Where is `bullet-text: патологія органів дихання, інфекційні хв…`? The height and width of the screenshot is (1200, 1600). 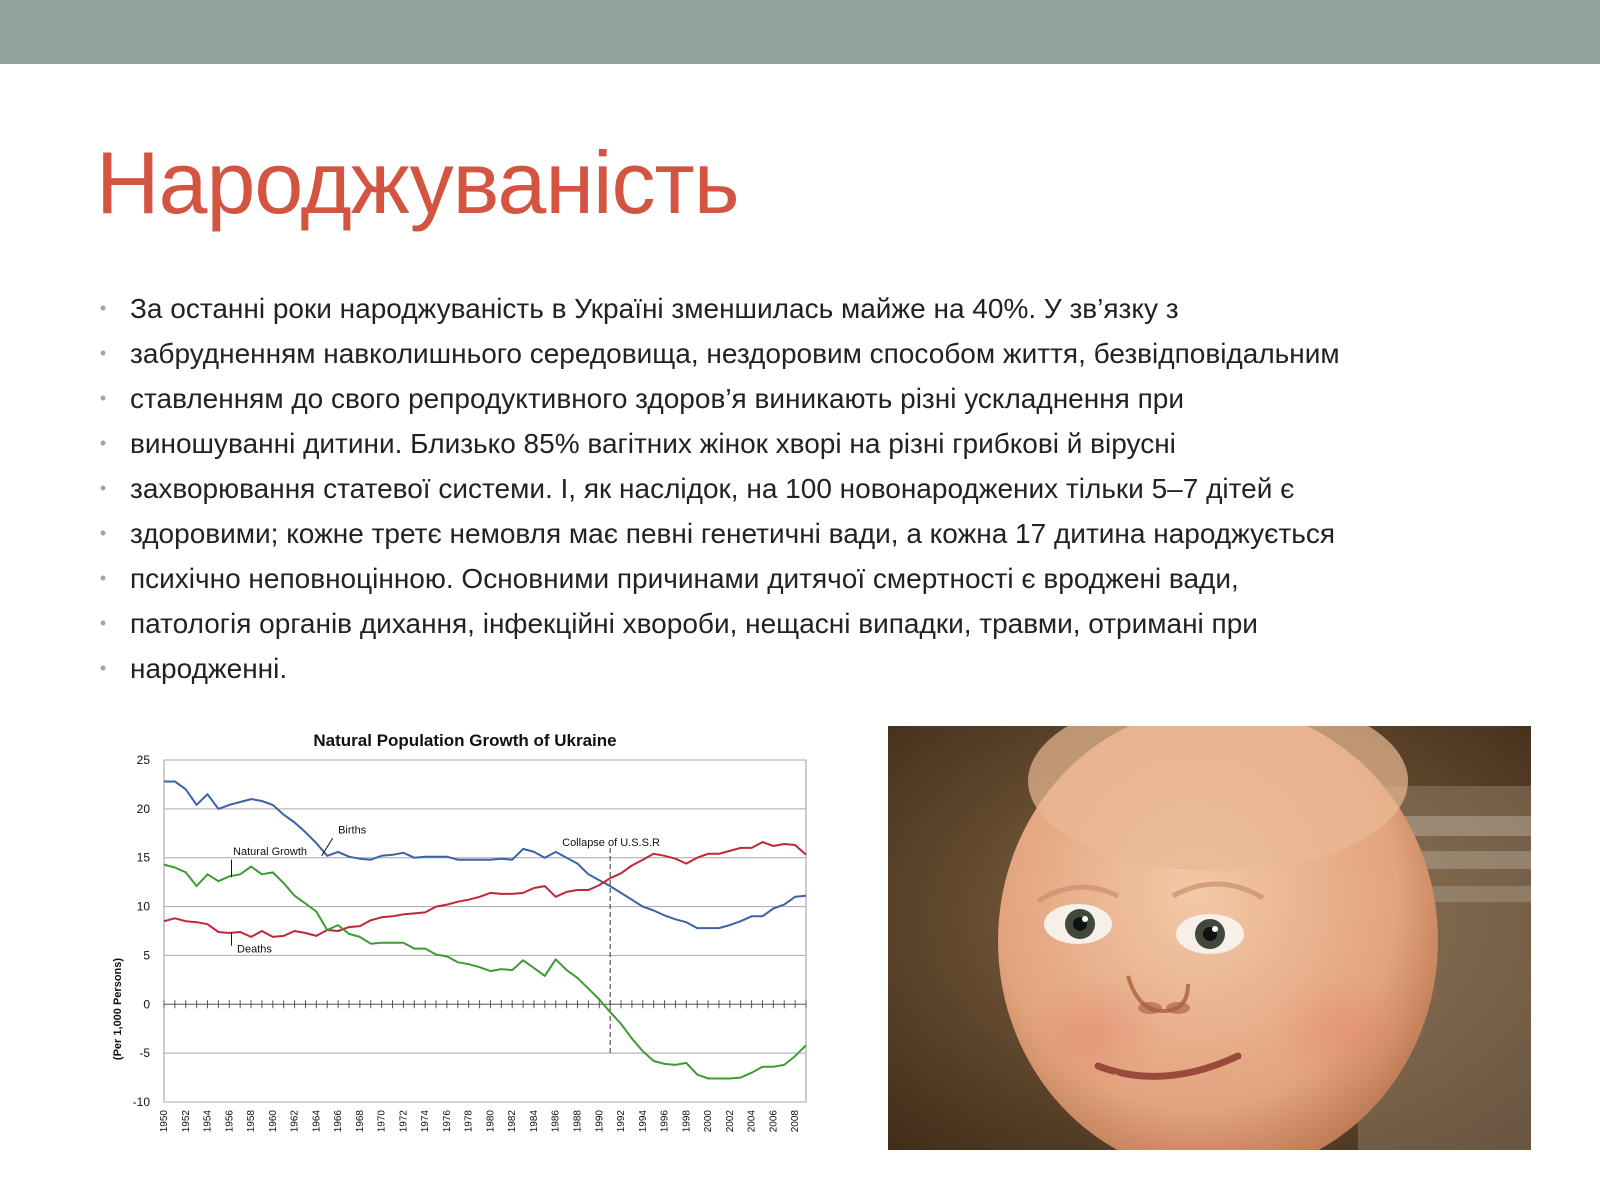
bullet-text: патологія органів дихання, інфекційні хв… is located at coordinates (694, 623).